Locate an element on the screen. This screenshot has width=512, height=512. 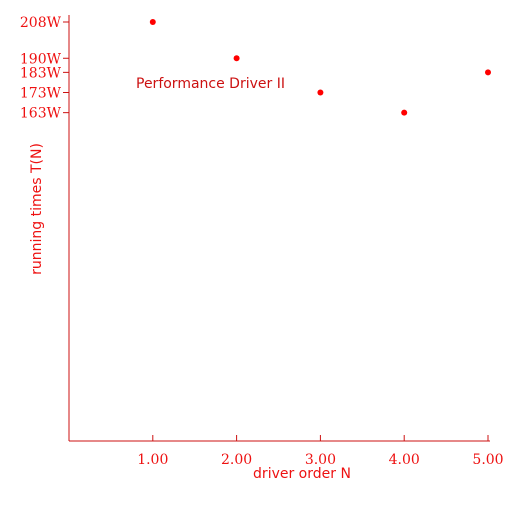
x-axis: 1.00 2.00 3.00 4.00 5.00 is located at coordinates (286, 451).